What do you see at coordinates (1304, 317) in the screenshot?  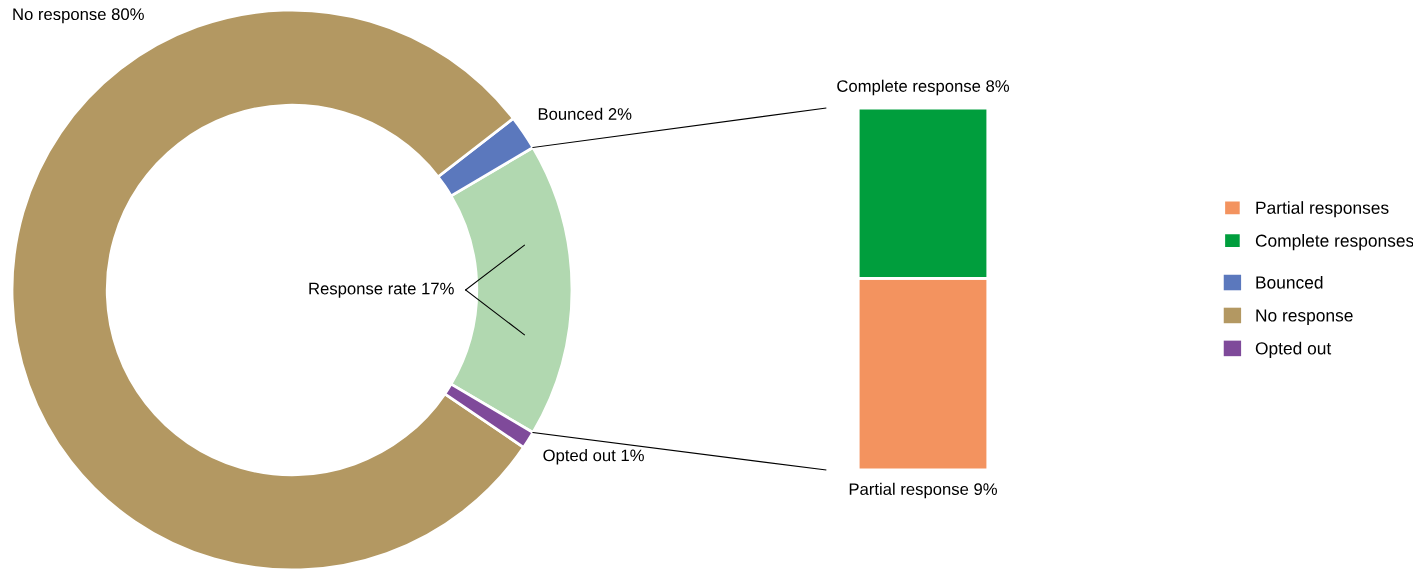 I see `legend-label: No response` at bounding box center [1304, 317].